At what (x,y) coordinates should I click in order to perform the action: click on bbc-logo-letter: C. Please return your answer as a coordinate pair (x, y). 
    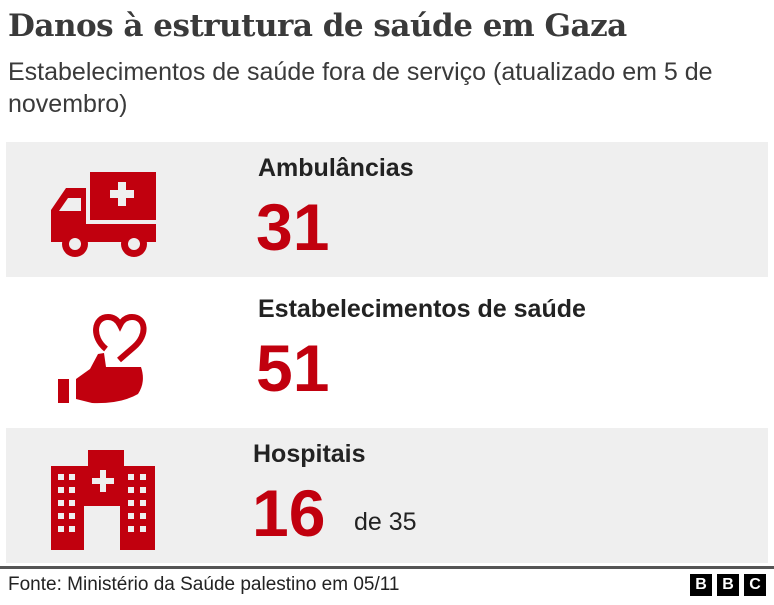
    Looking at the image, I should click on (755, 585).